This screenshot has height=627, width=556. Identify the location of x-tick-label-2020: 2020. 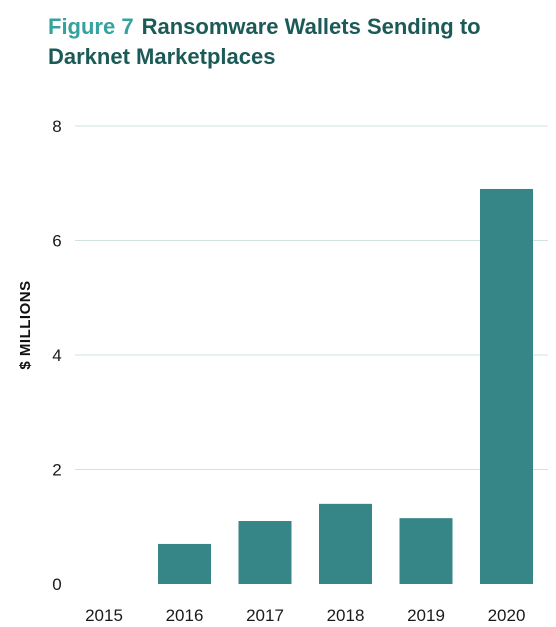
(507, 615).